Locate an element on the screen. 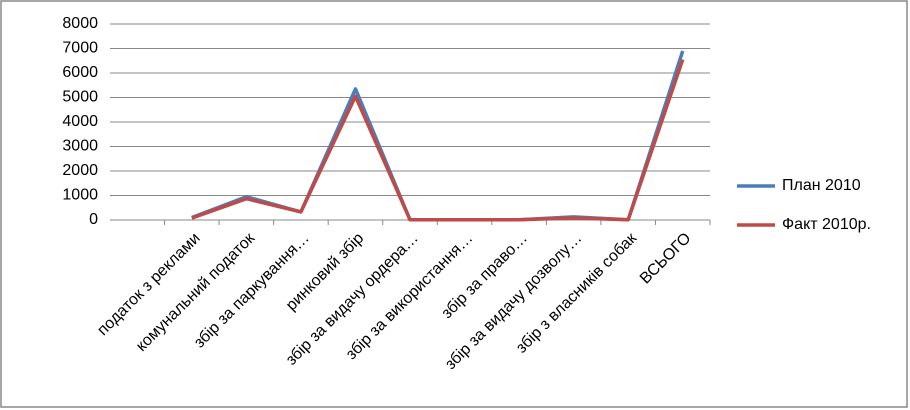 The image size is (910, 410). y-tick-label: 2000 is located at coordinates (80, 170).